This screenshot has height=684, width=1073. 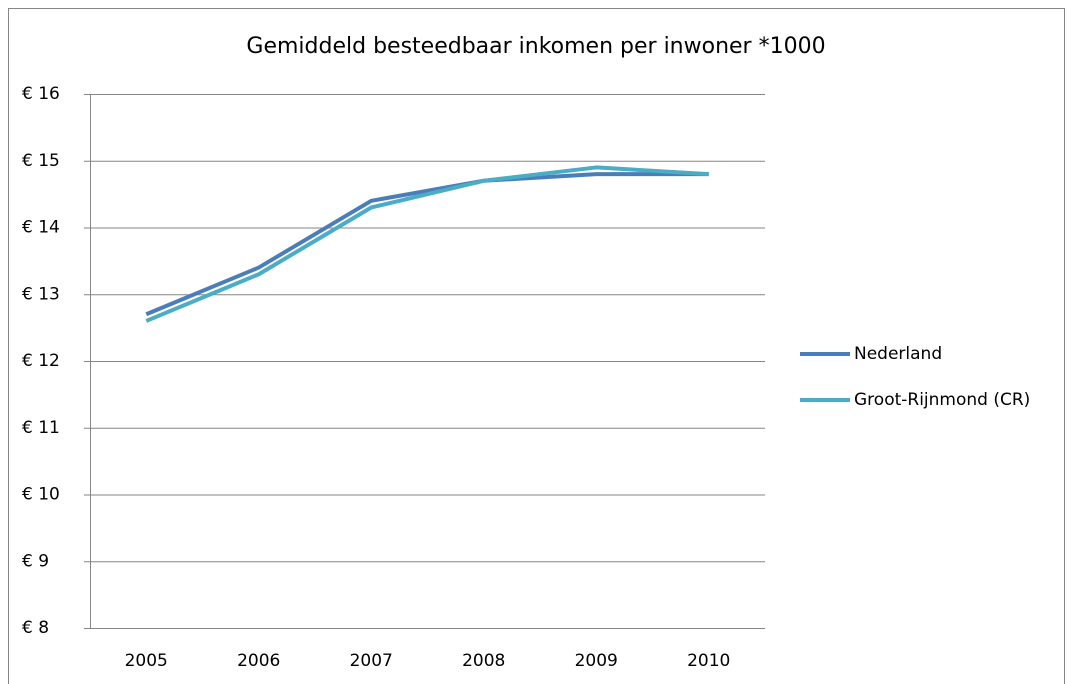 I want to click on x-tick-label: 2007, so click(x=371, y=661).